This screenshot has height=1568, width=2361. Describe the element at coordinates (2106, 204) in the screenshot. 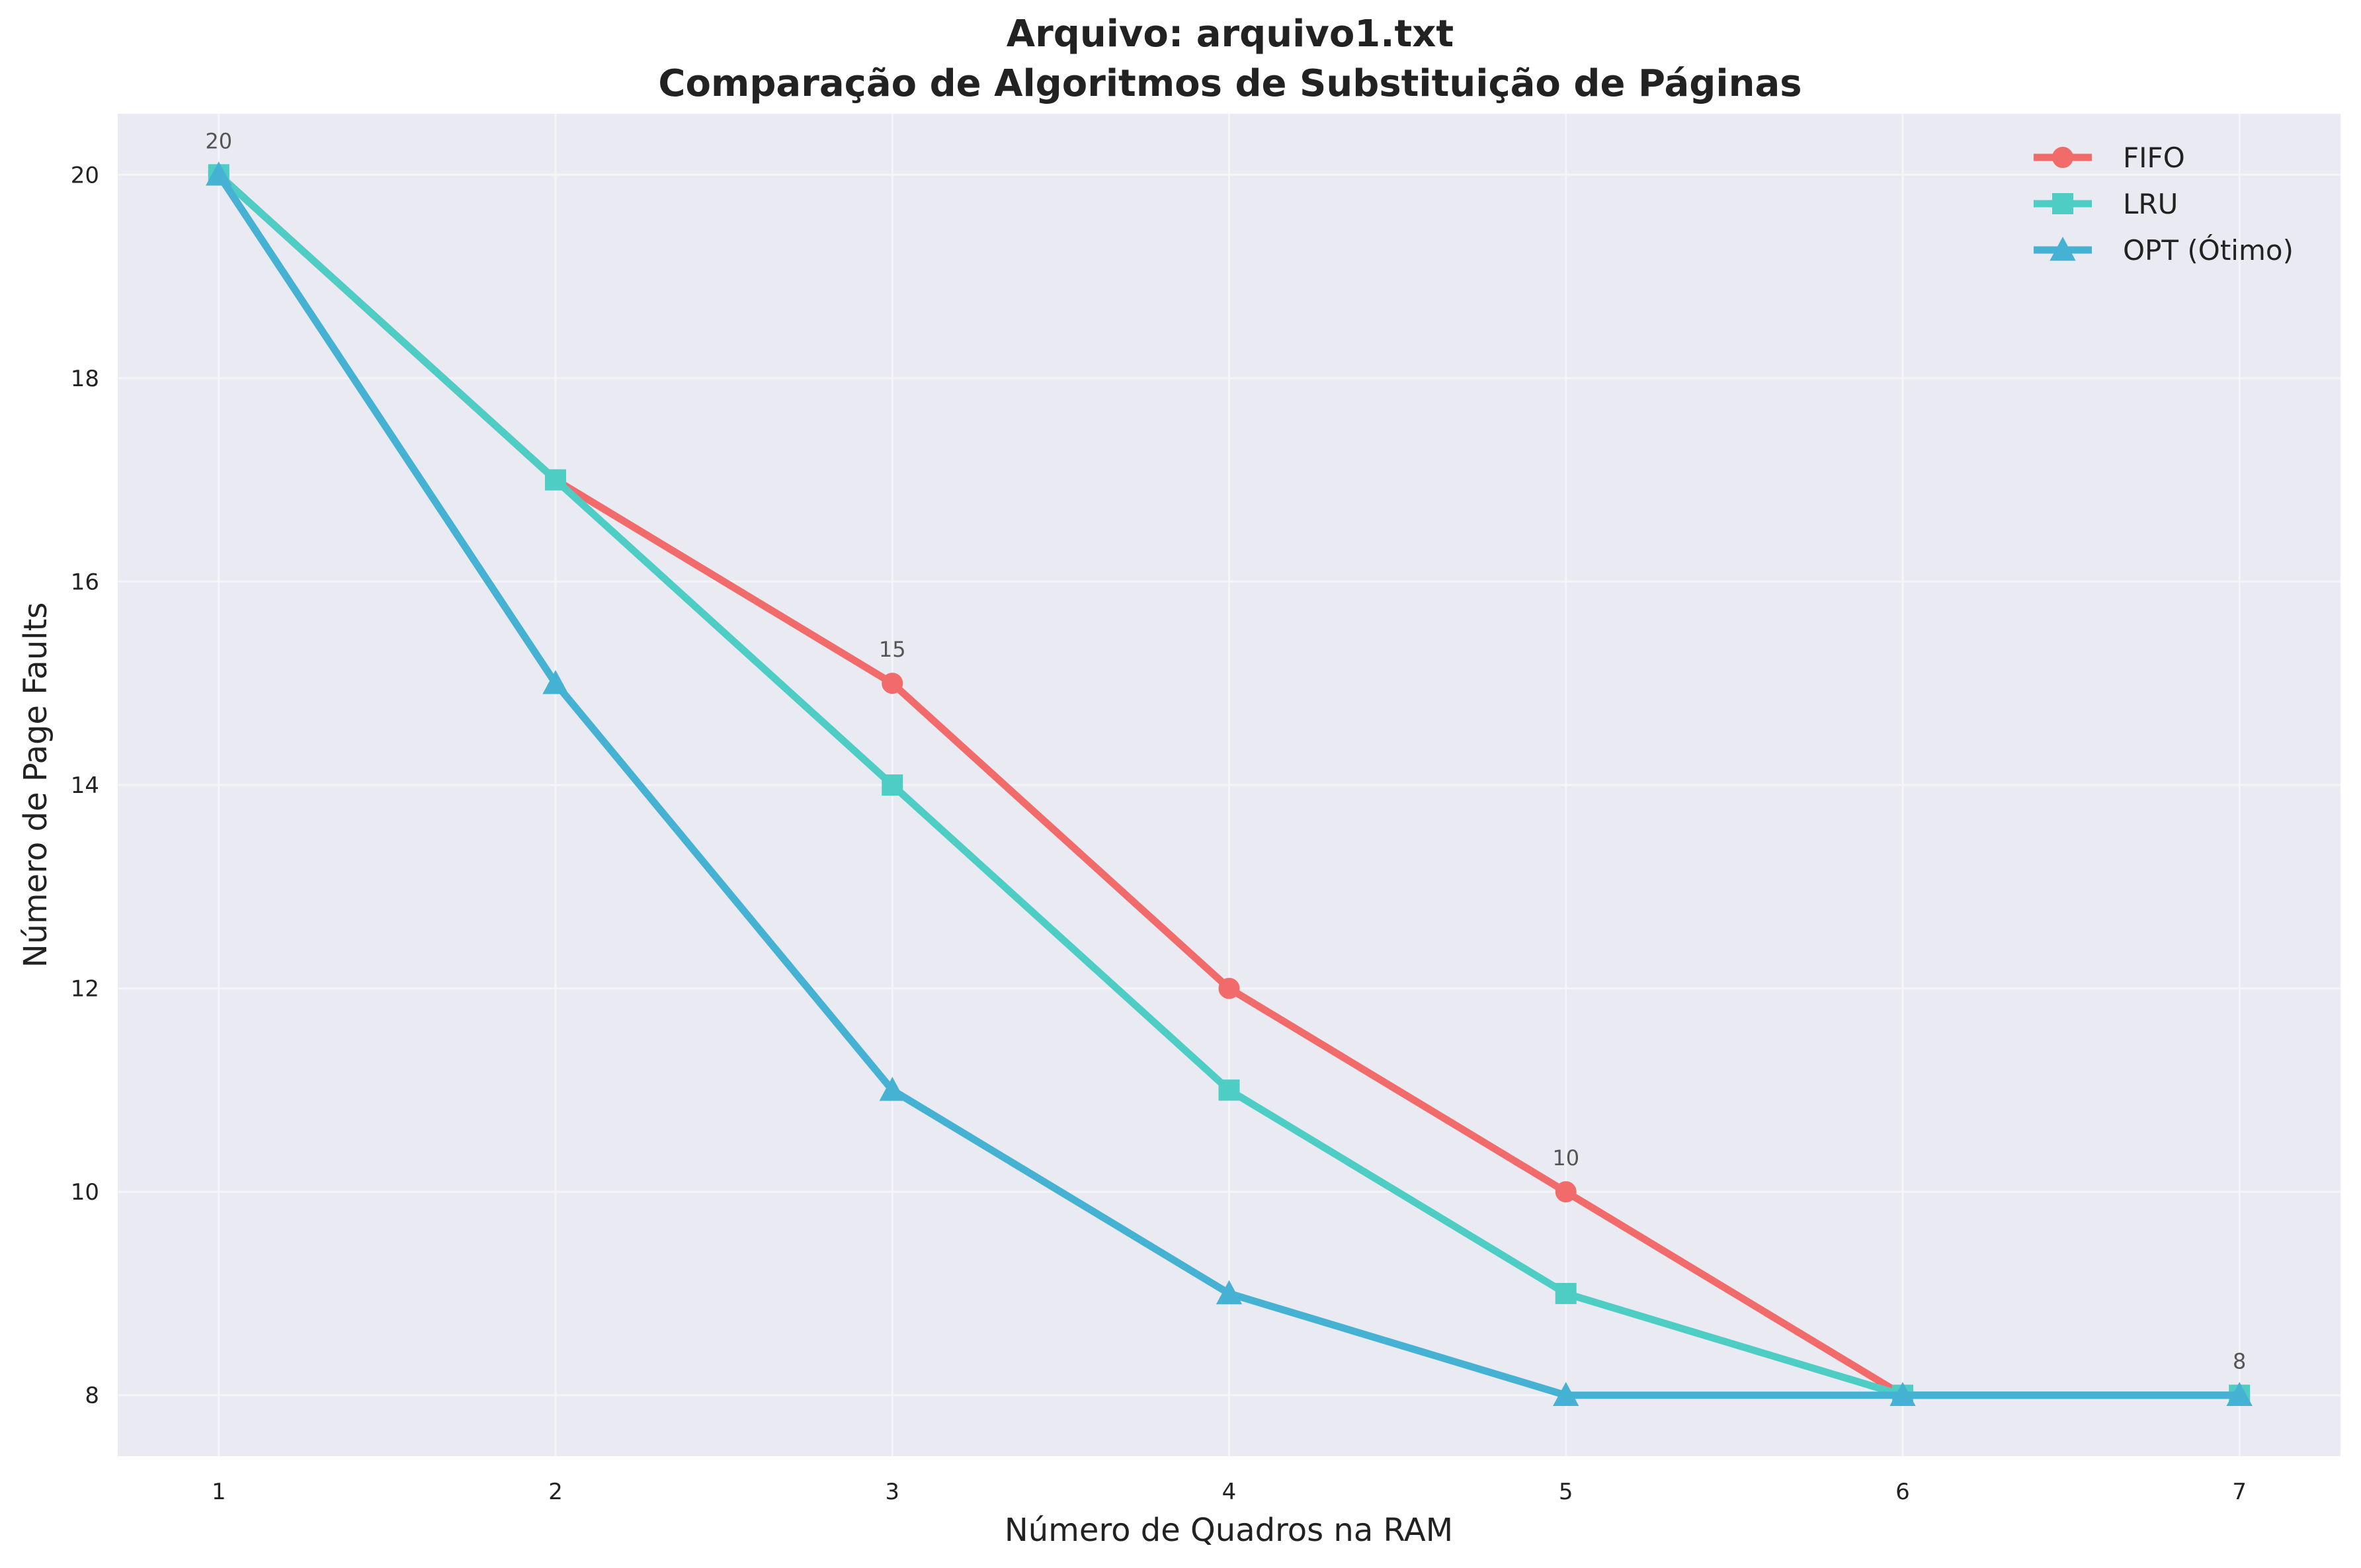

I see `legend-item: LRU` at that location.